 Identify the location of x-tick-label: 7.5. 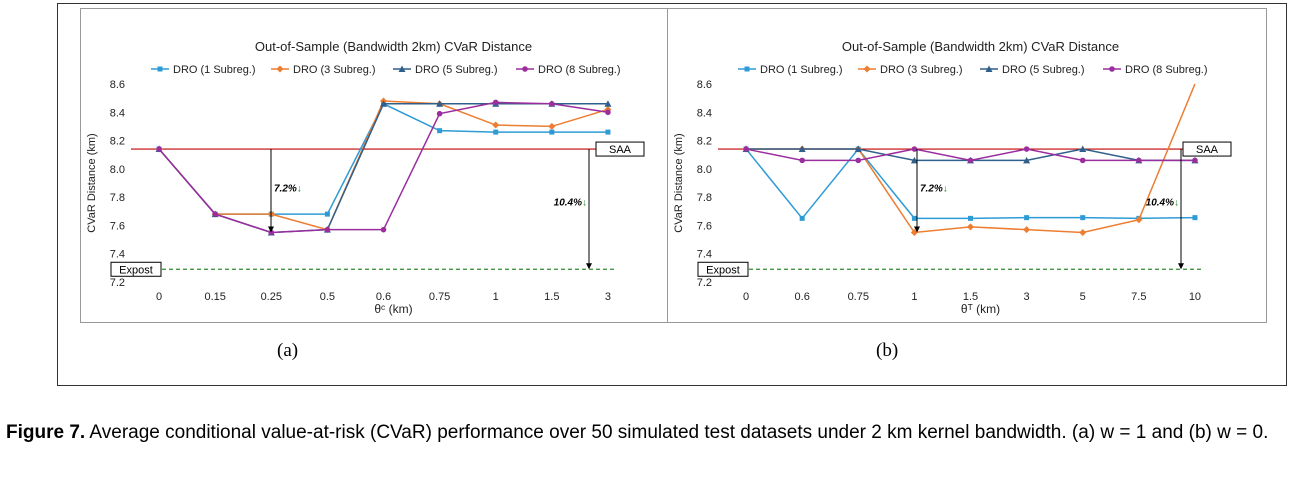
(1138, 297).